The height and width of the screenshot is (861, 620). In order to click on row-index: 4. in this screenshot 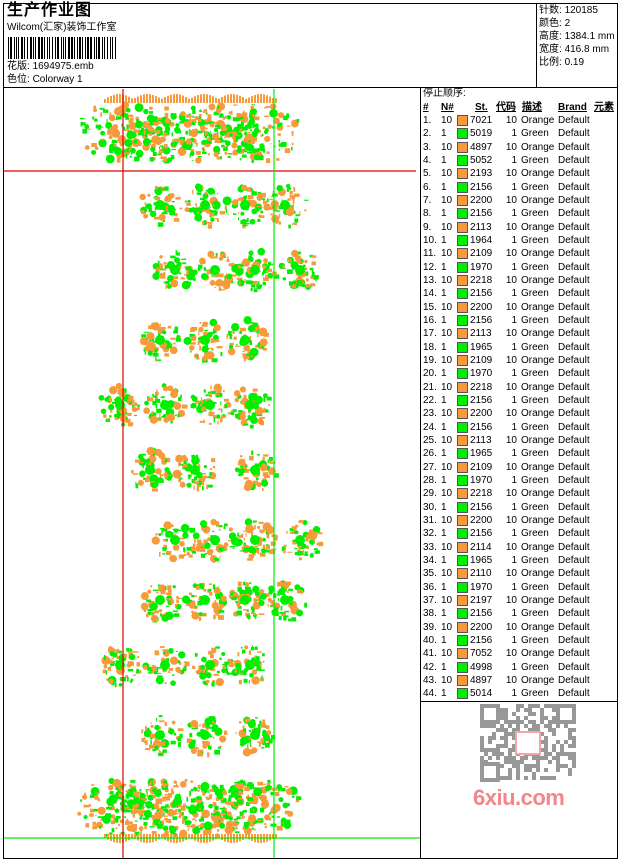, I will do `click(427, 160)`.